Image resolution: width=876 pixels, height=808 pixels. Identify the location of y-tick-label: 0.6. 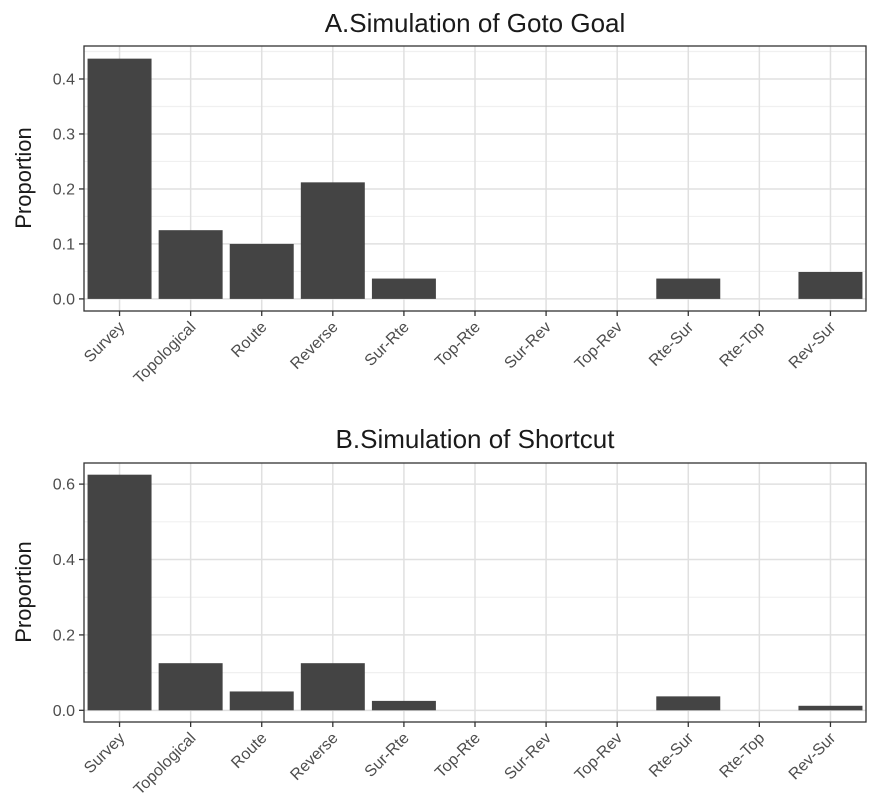
(64, 485).